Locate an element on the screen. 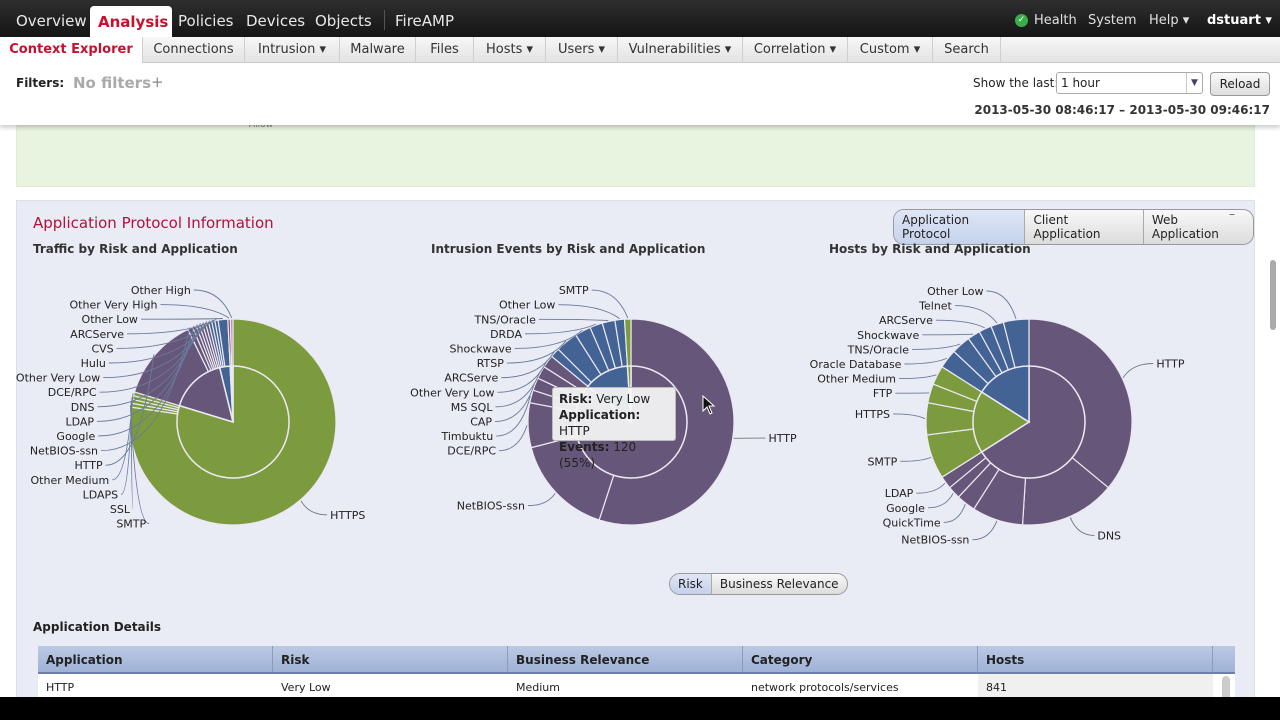 The width and height of the screenshot is (1280, 720). collapse-button: – is located at coordinates (1232, 214).